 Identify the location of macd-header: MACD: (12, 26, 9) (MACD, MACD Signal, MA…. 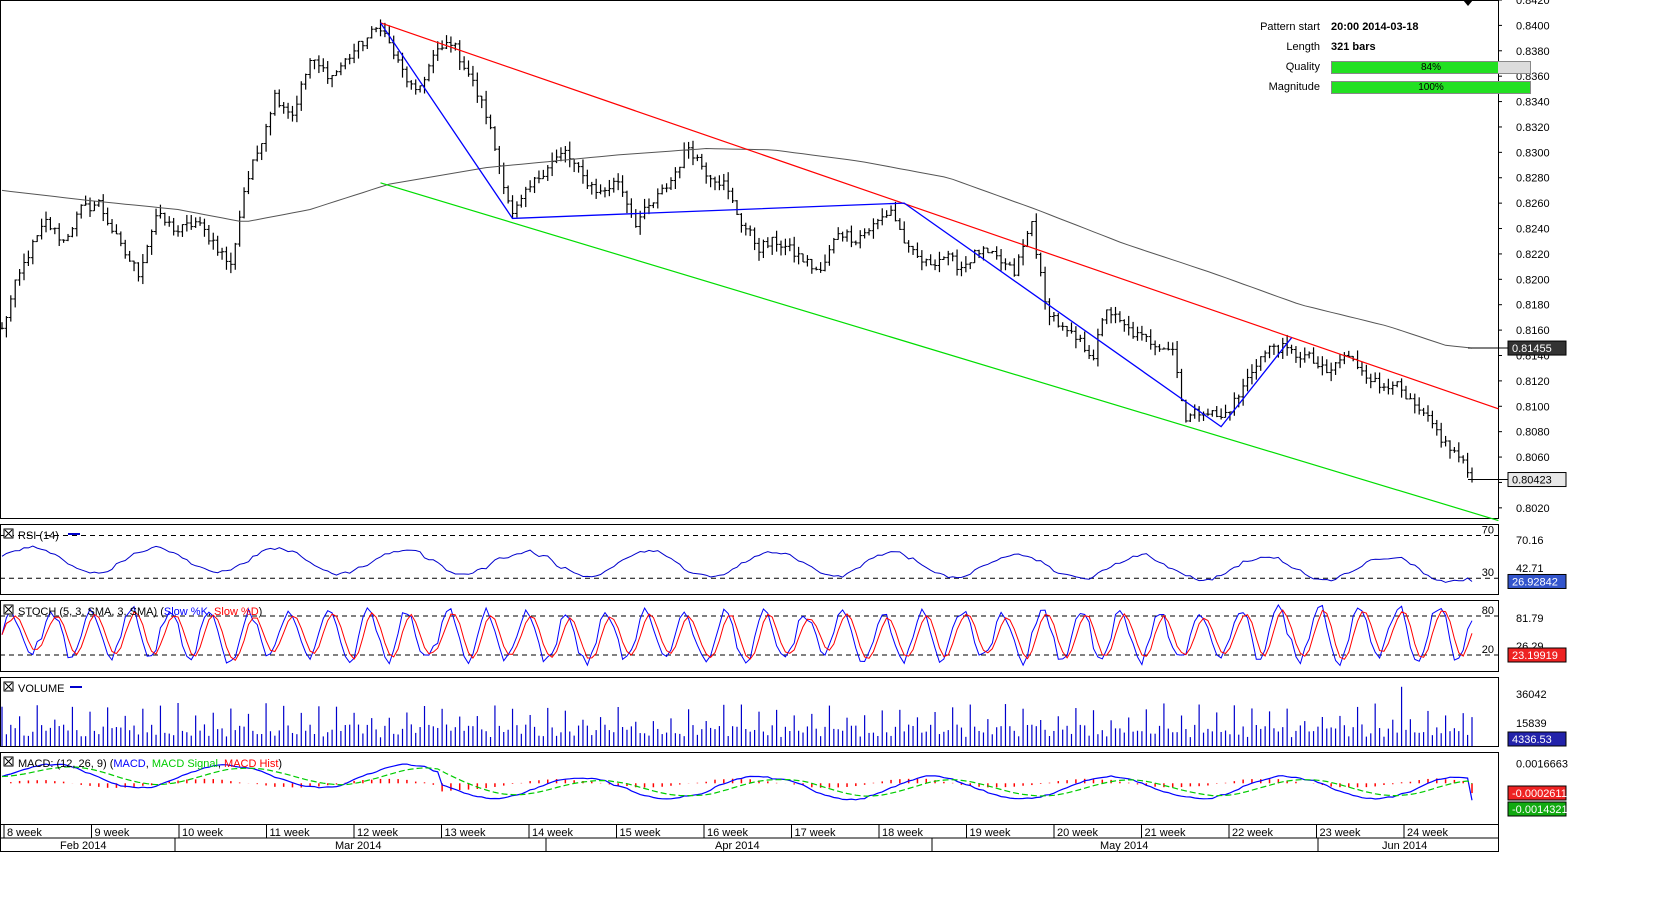
(142, 763).